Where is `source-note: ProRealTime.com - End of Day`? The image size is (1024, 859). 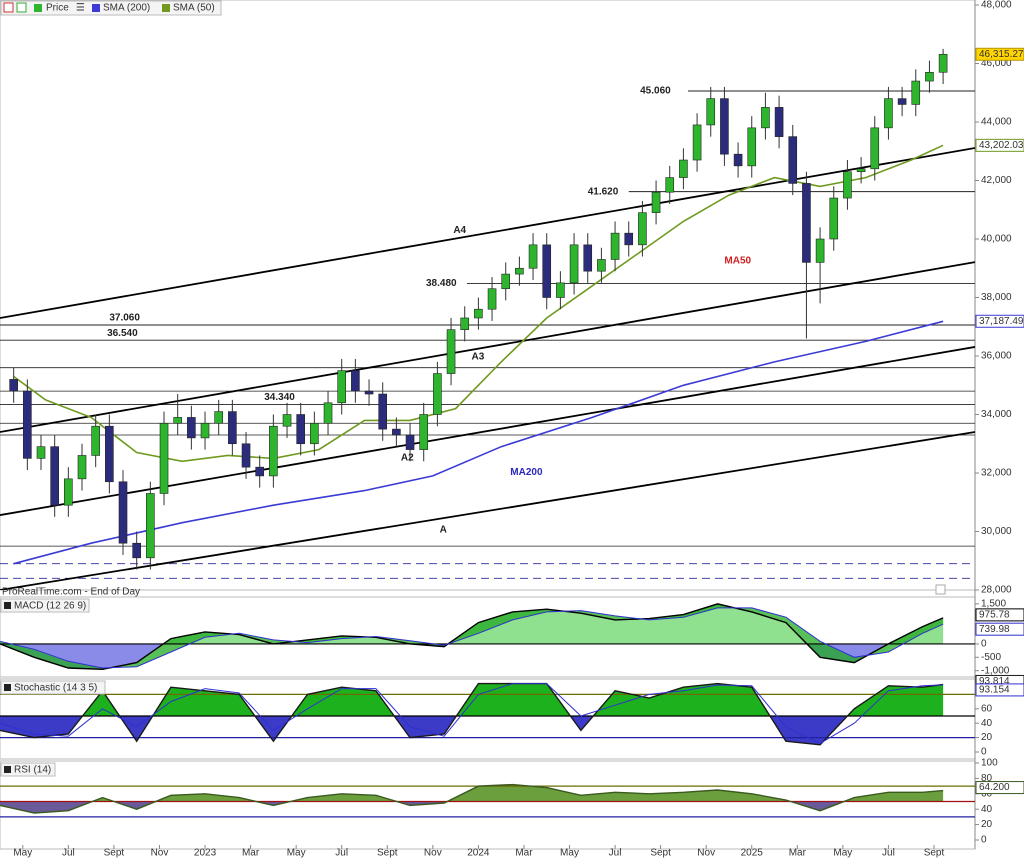
source-note: ProRealTime.com - End of Day is located at coordinates (71, 592).